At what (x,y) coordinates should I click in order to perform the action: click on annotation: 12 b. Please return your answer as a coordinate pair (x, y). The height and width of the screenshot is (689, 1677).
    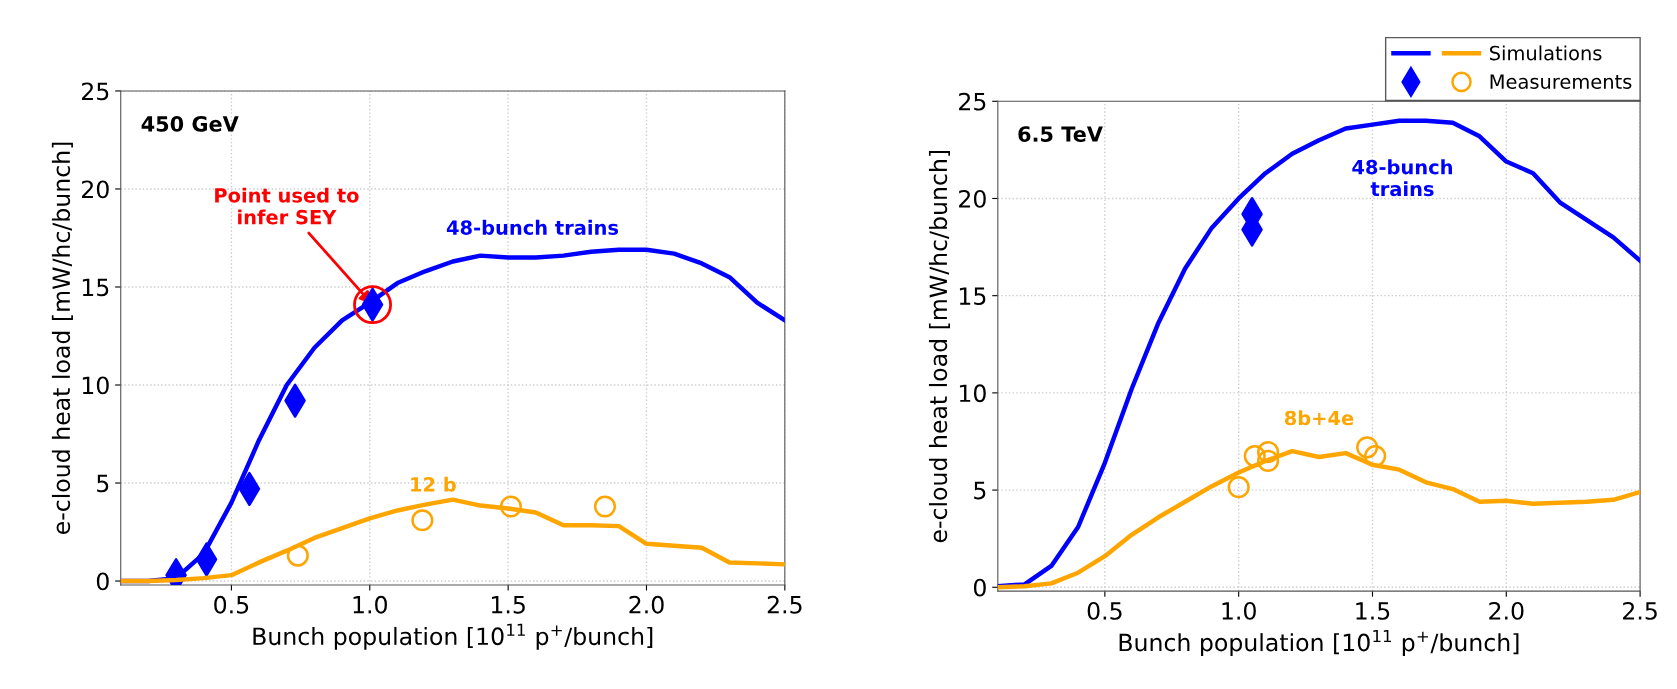
    Looking at the image, I should click on (433, 484).